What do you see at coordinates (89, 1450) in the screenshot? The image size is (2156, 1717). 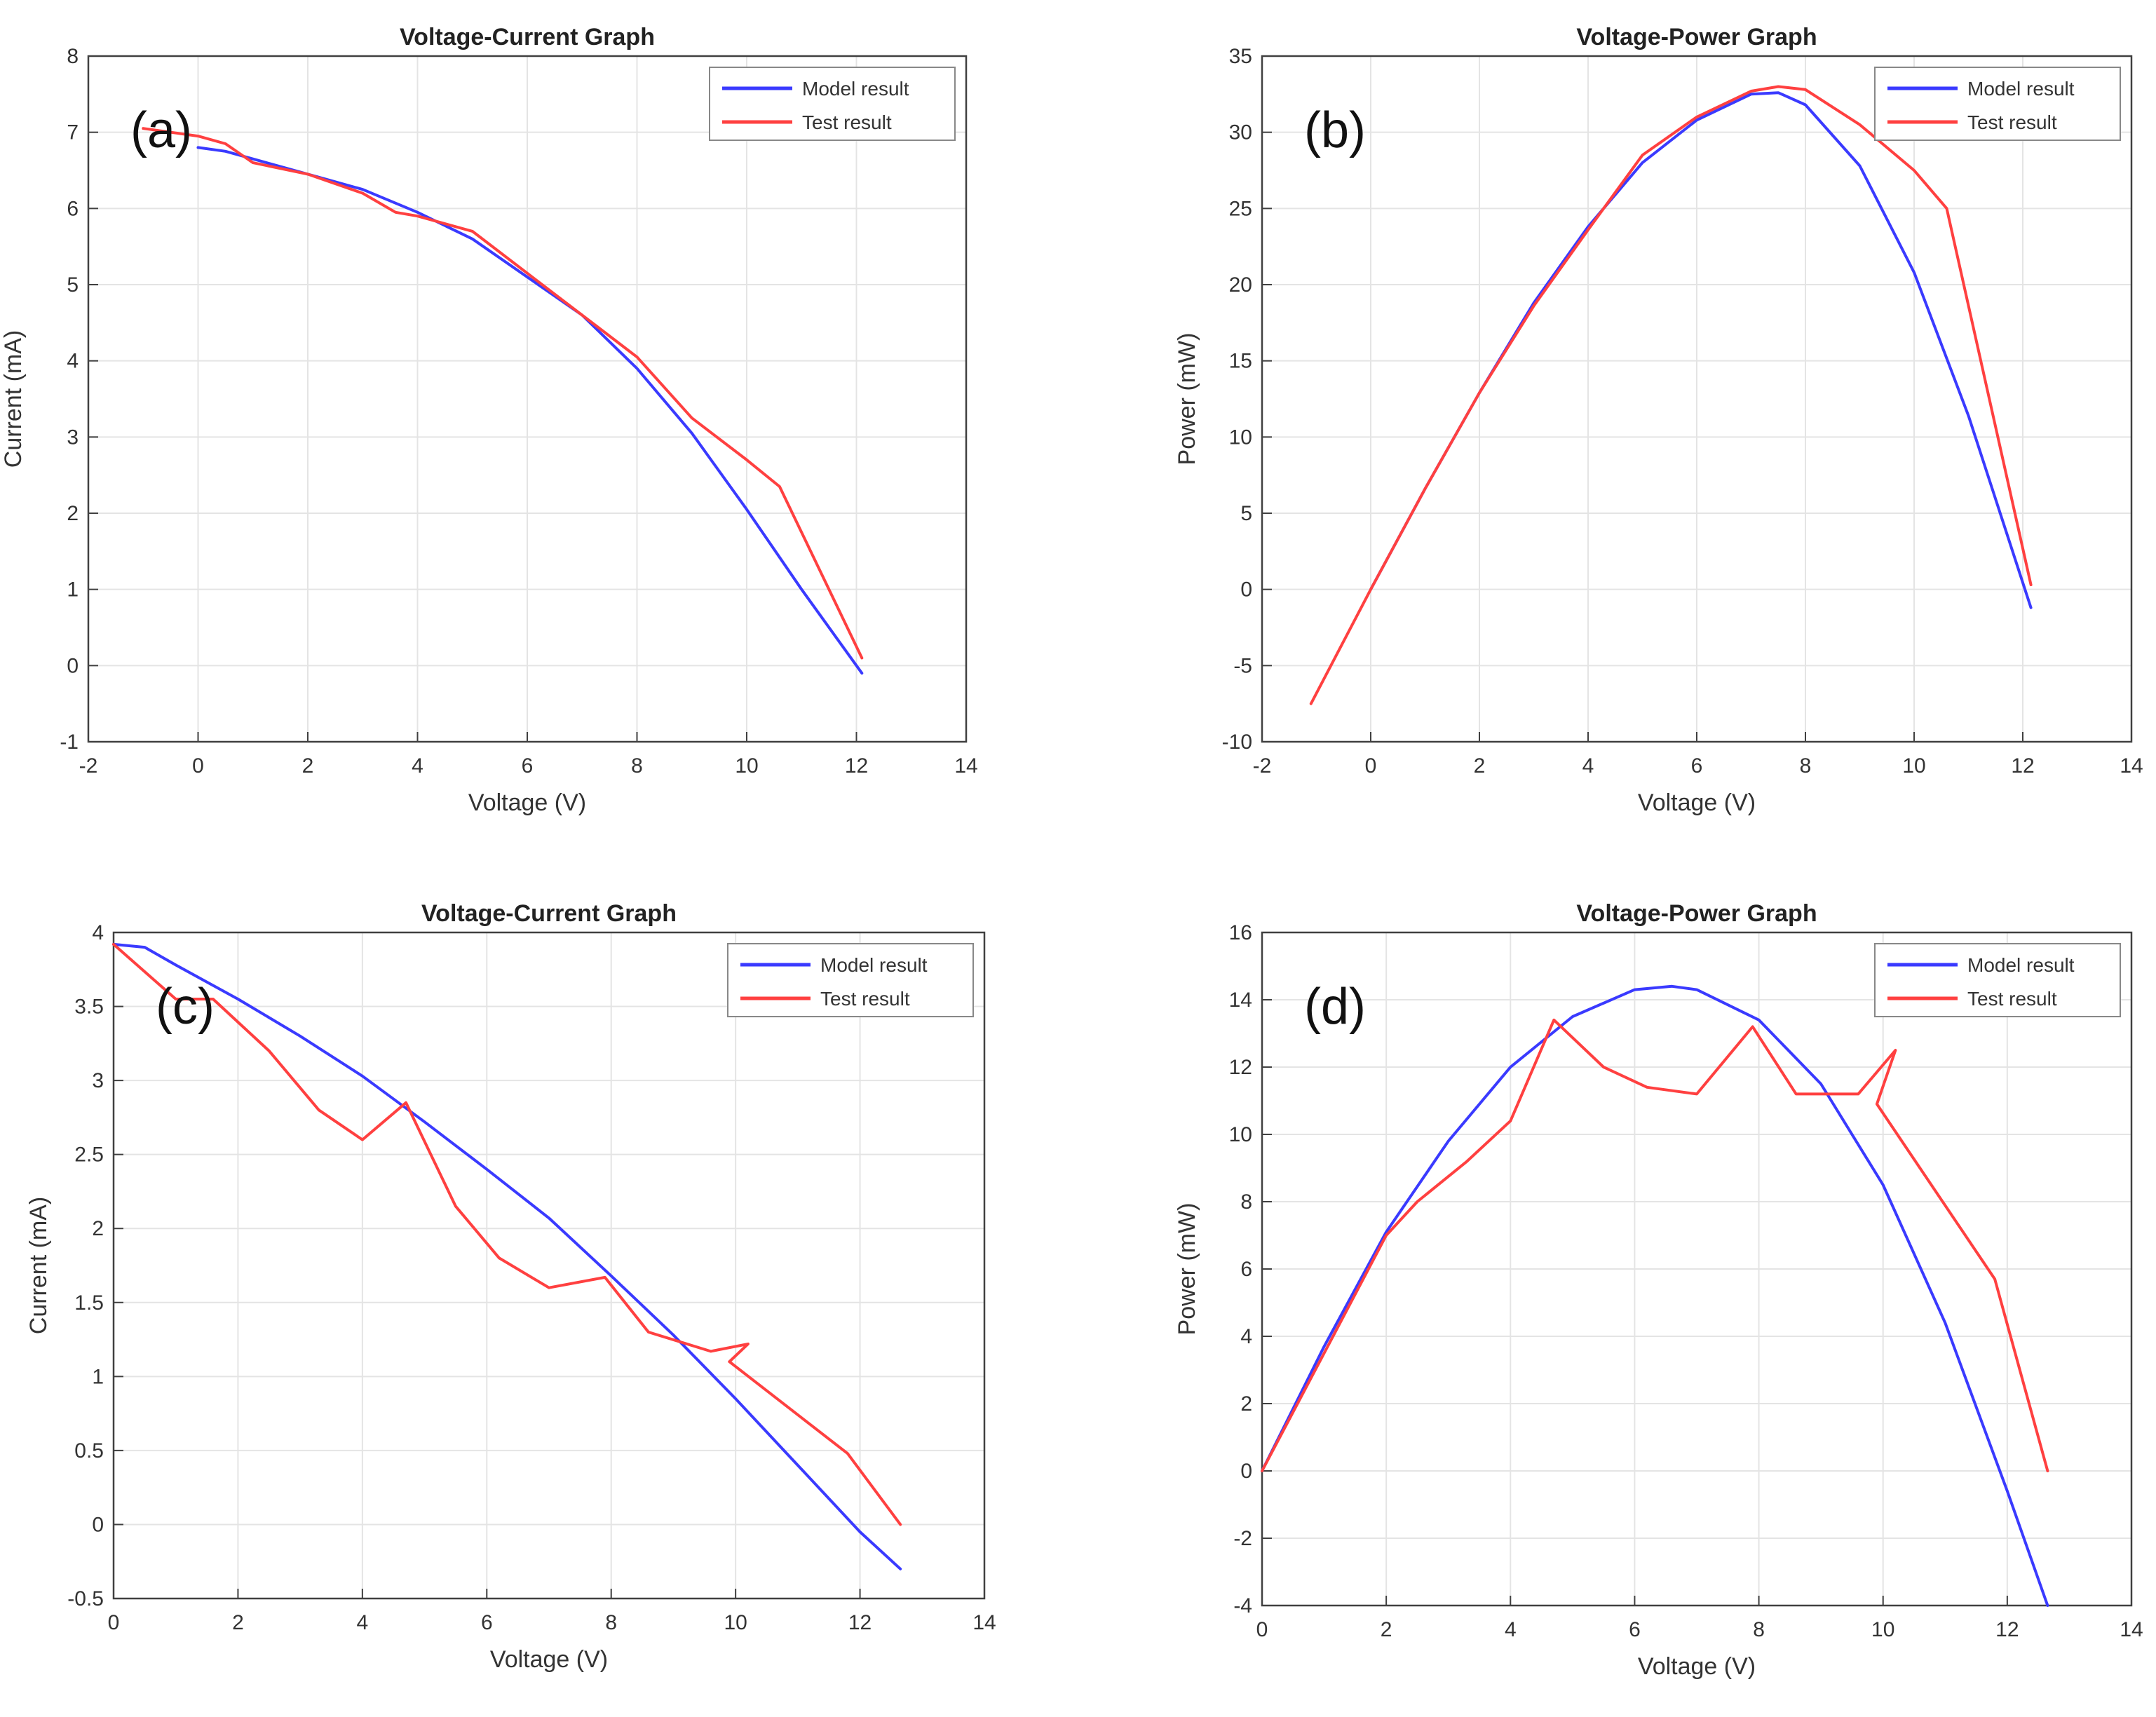 I see `y-tick-label: 0.5` at bounding box center [89, 1450].